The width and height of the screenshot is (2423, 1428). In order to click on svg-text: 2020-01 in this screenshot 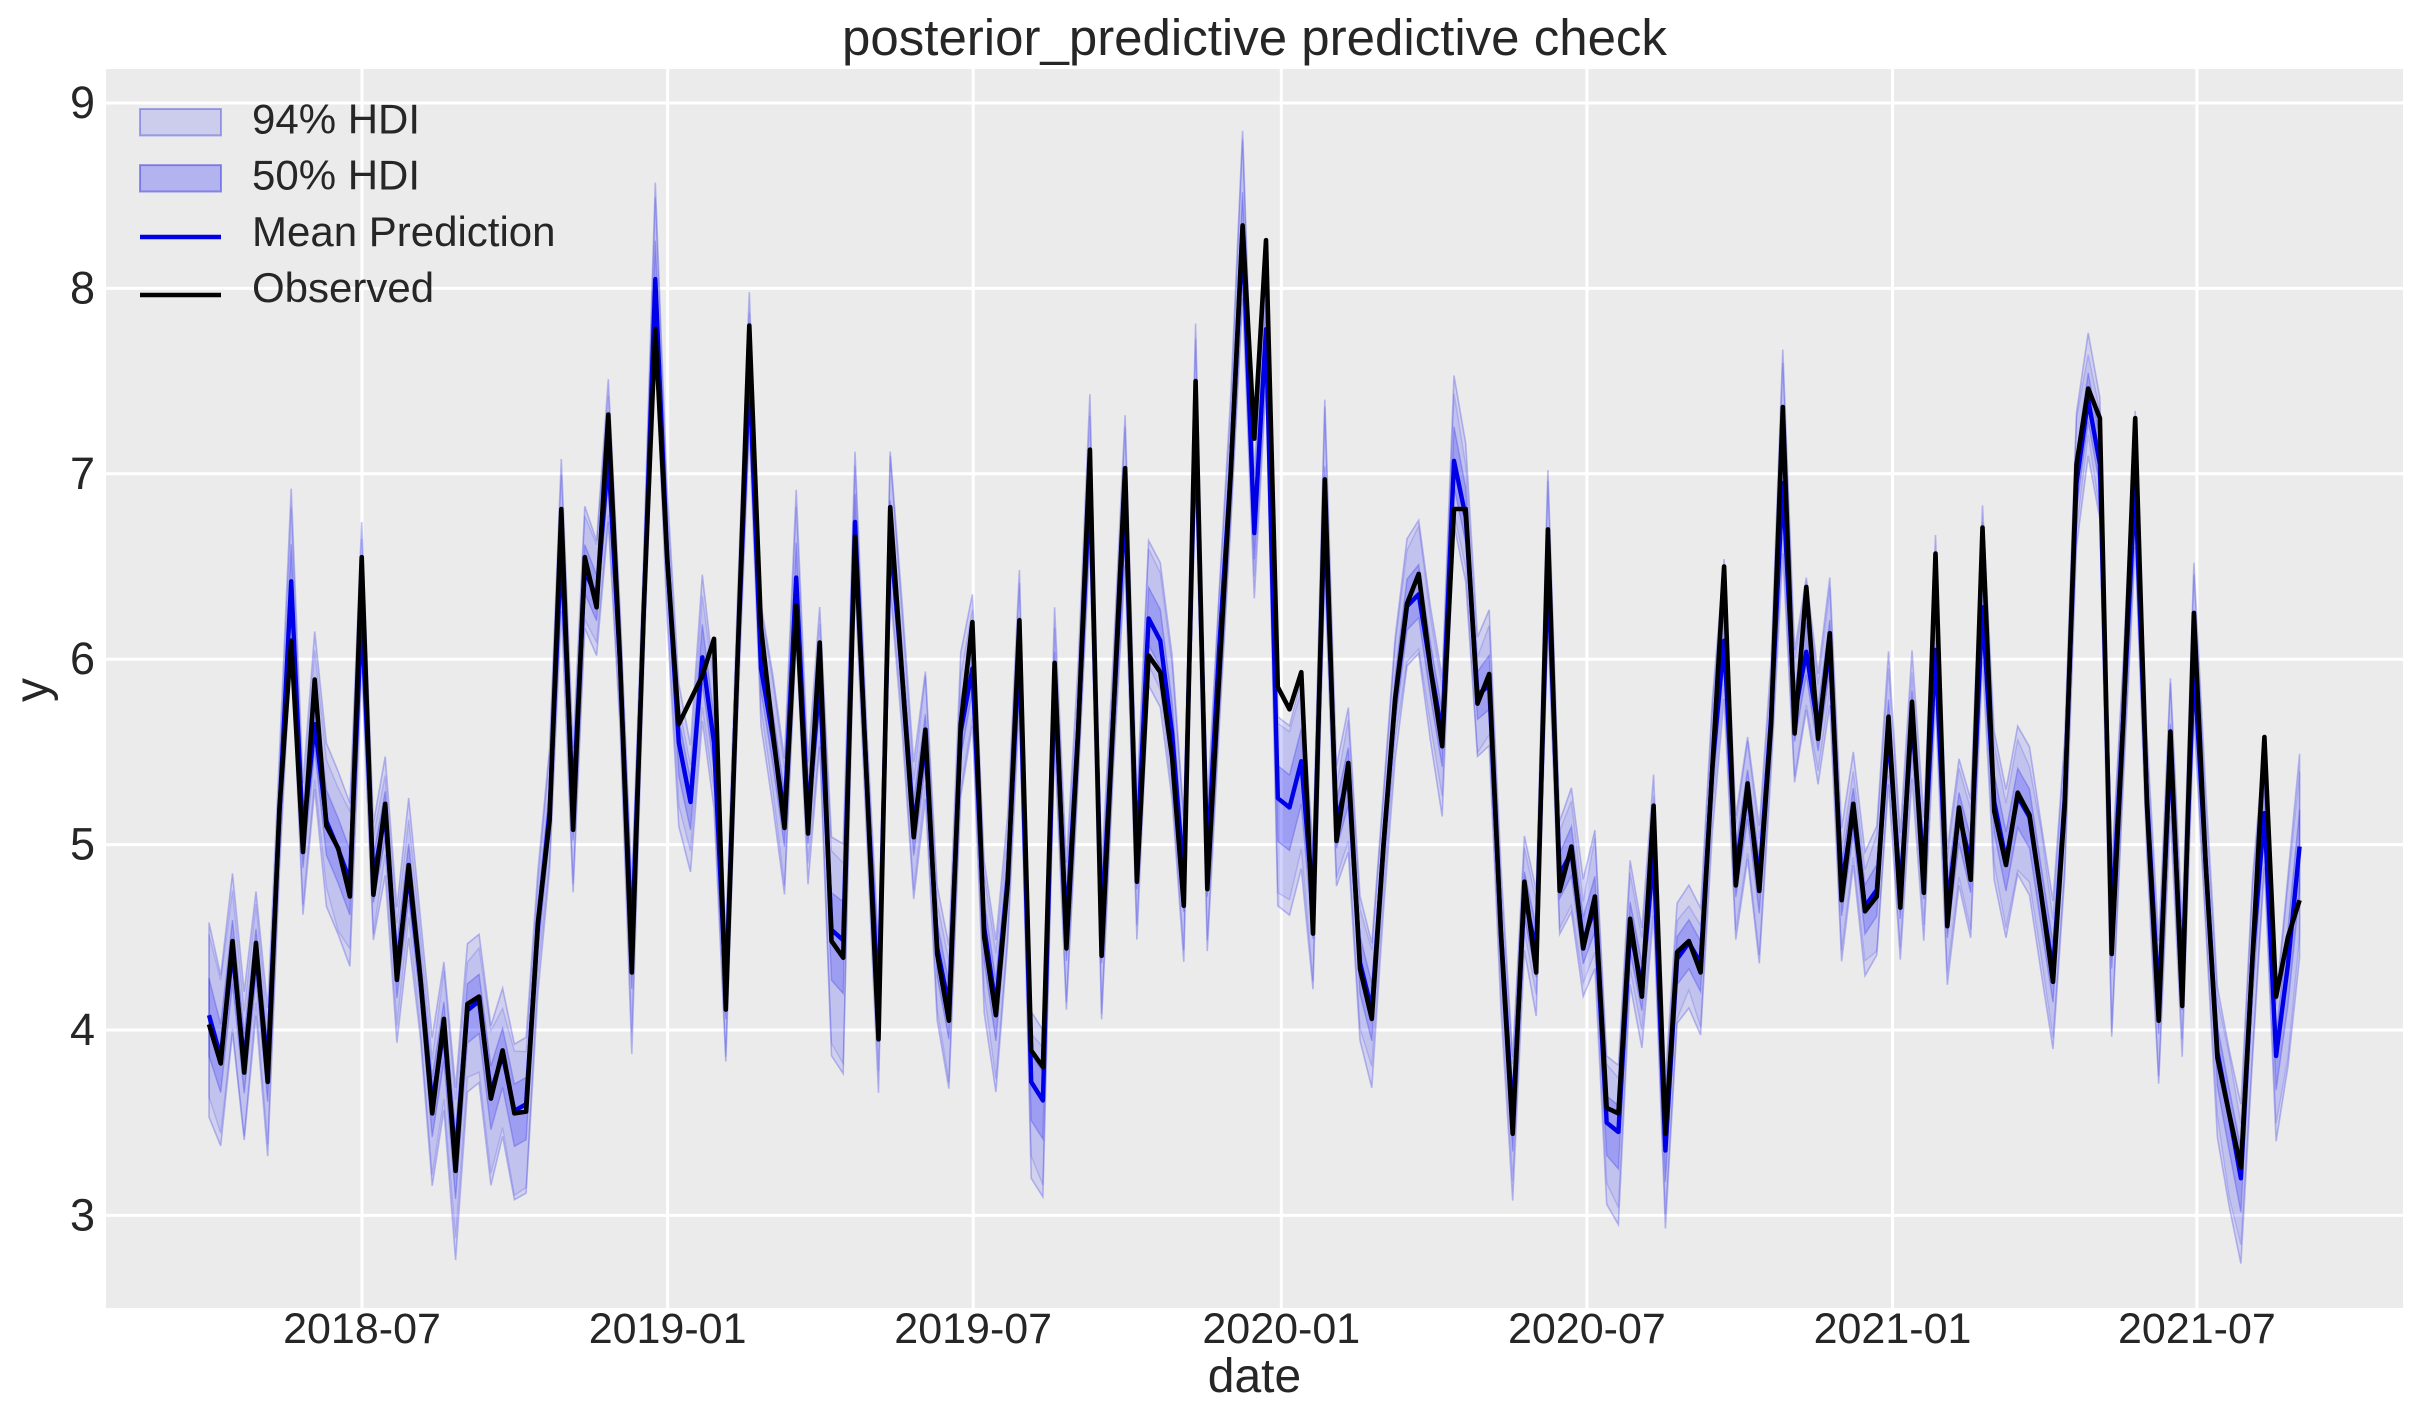, I will do `click(1281, 1329)`.